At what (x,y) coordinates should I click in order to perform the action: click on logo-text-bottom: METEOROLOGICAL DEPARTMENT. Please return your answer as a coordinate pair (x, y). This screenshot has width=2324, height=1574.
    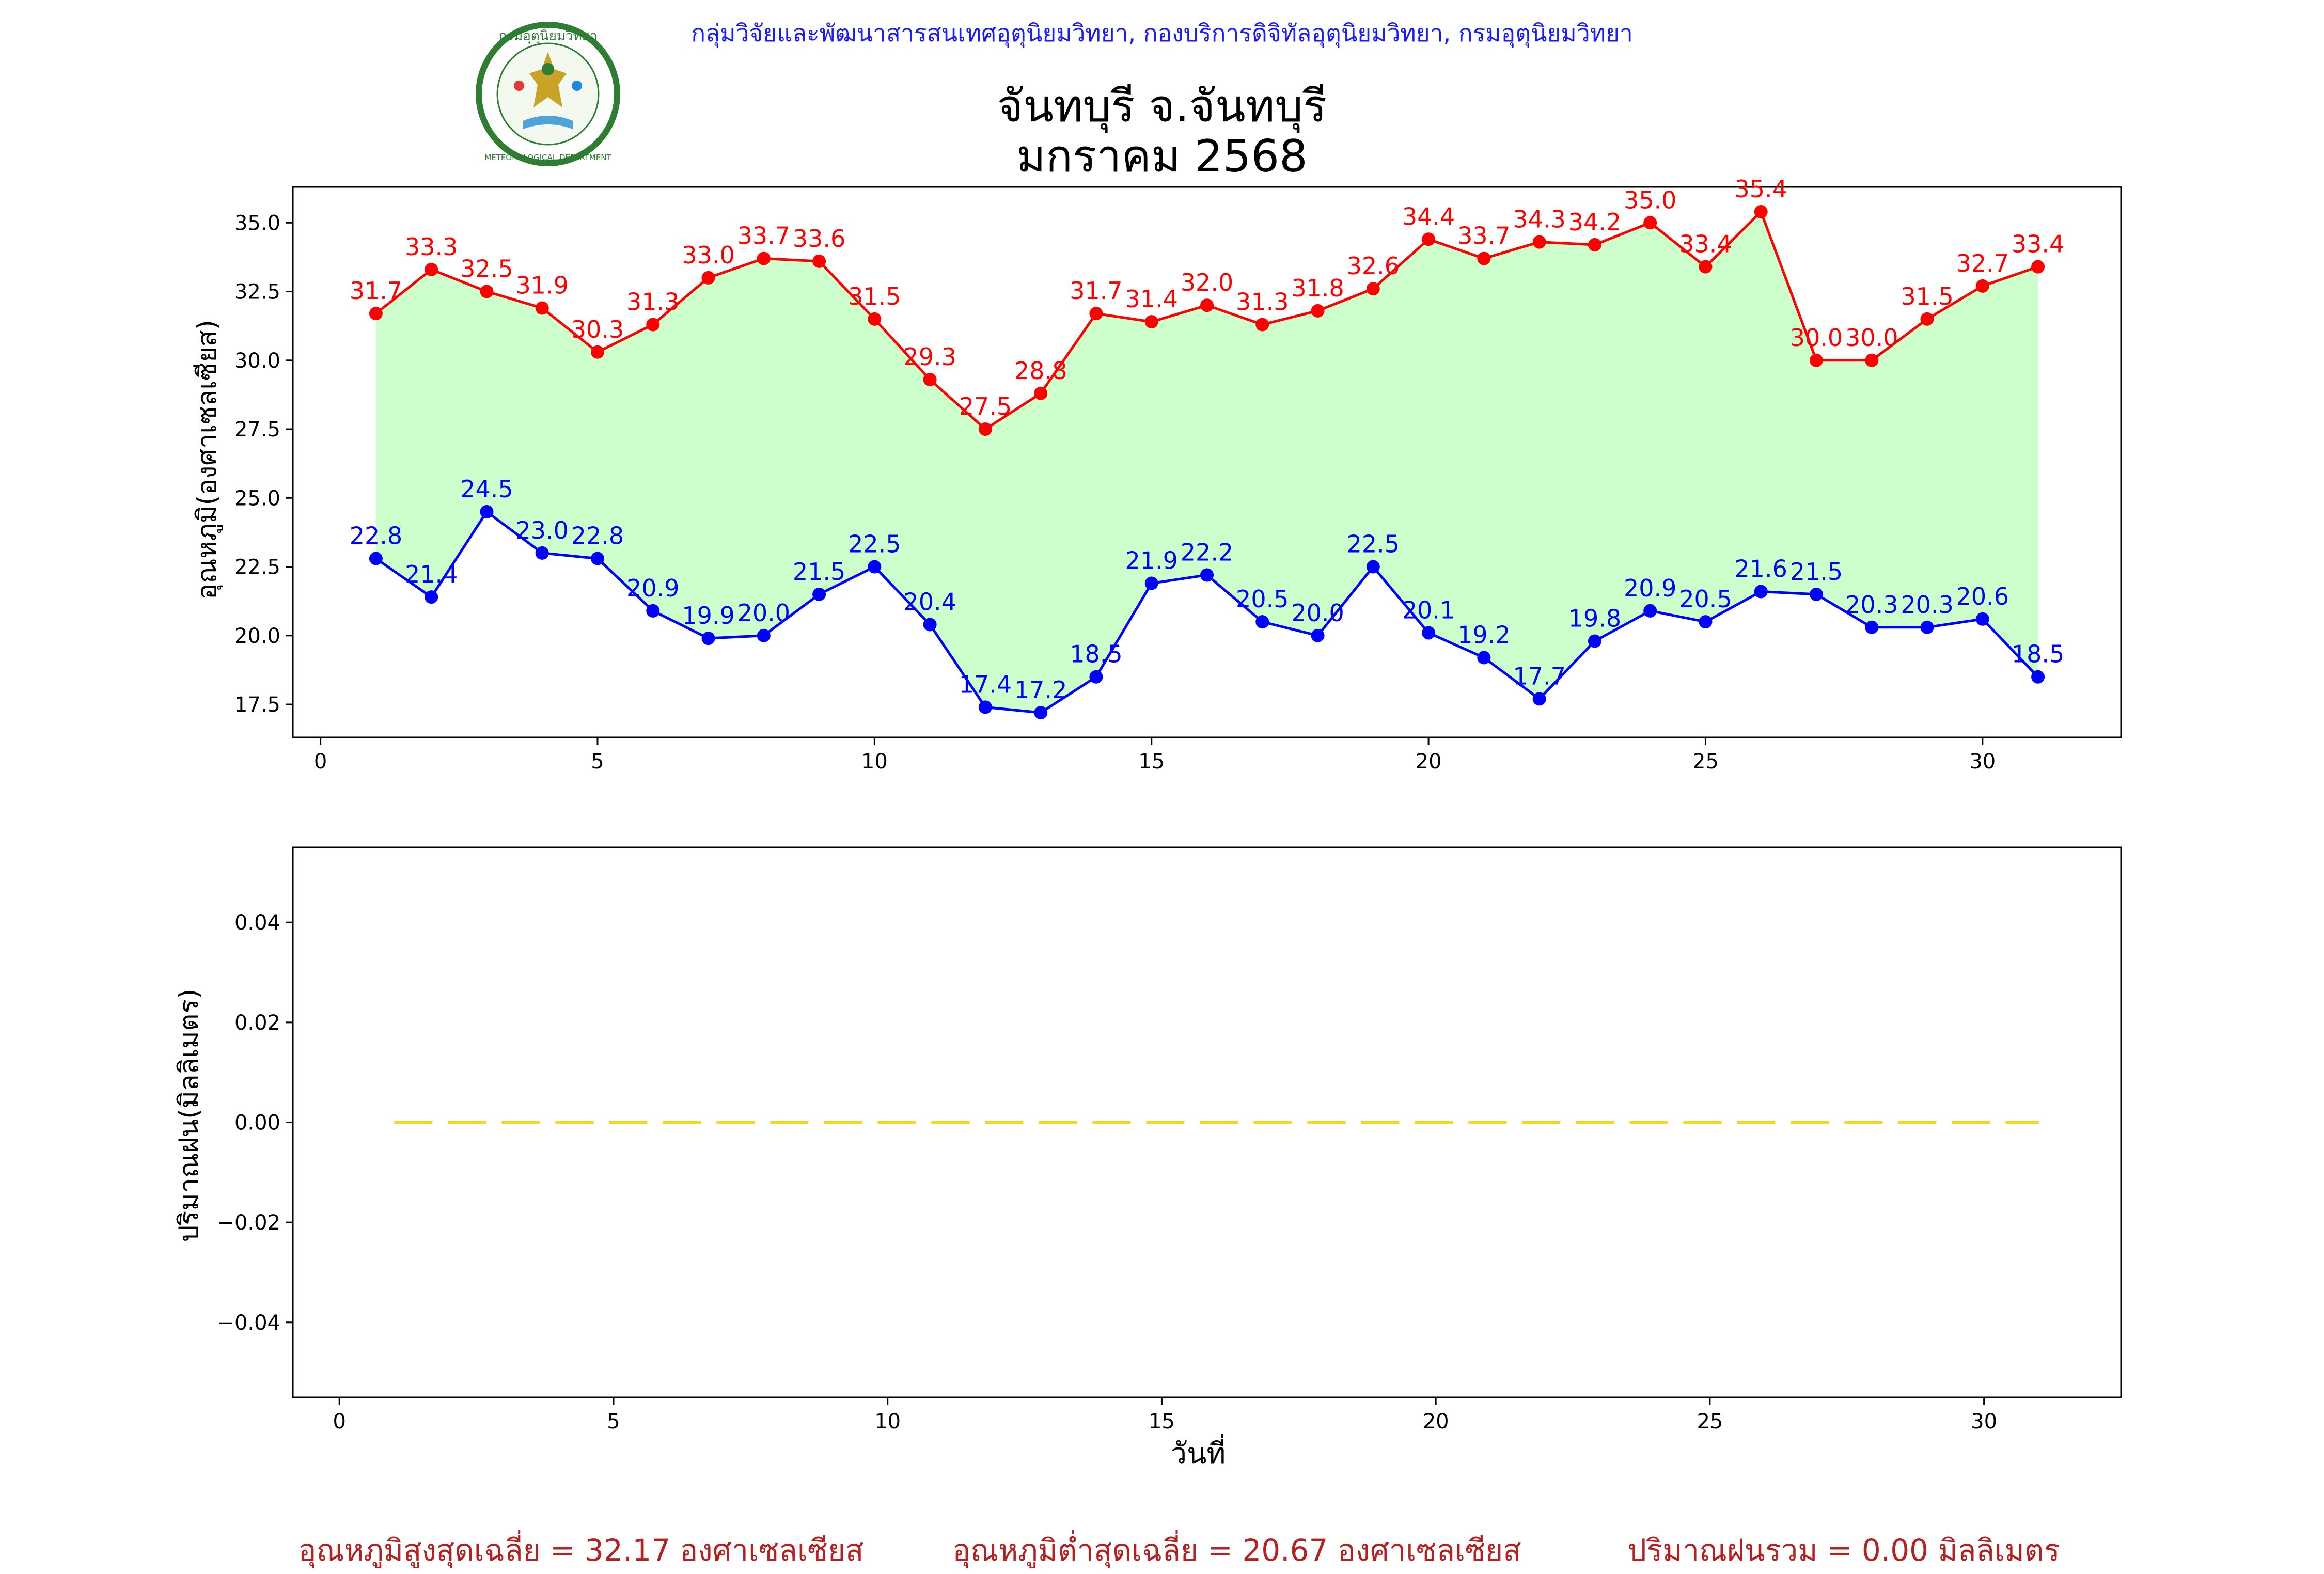
    Looking at the image, I should click on (547, 158).